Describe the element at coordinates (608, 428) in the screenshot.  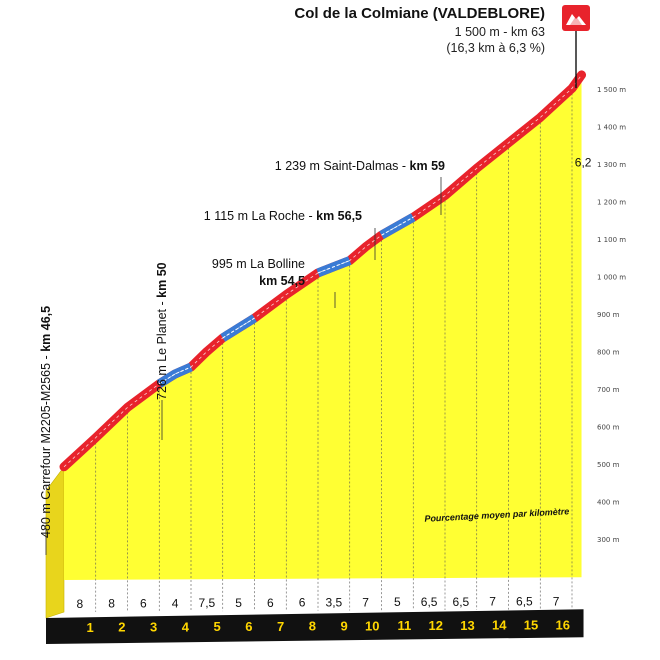
I see `elevation-tick: 600 m` at that location.